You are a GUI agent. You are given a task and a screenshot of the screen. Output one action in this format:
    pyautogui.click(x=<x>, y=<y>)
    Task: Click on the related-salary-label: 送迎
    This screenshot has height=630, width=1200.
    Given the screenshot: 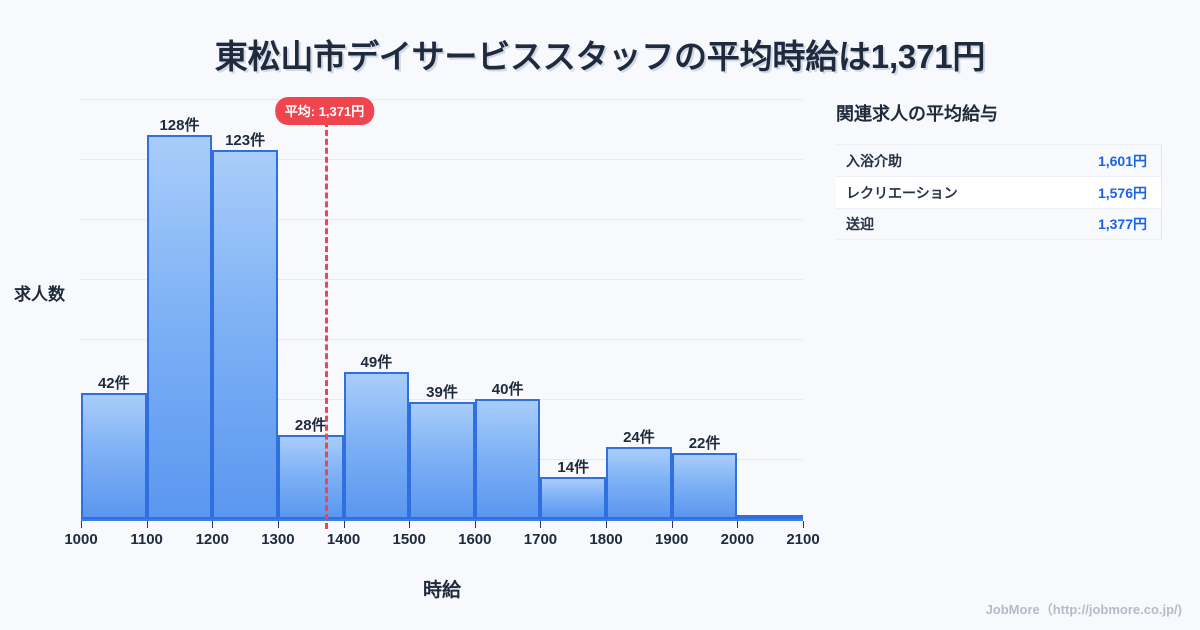 What is the action you would take?
    pyautogui.click(x=860, y=224)
    